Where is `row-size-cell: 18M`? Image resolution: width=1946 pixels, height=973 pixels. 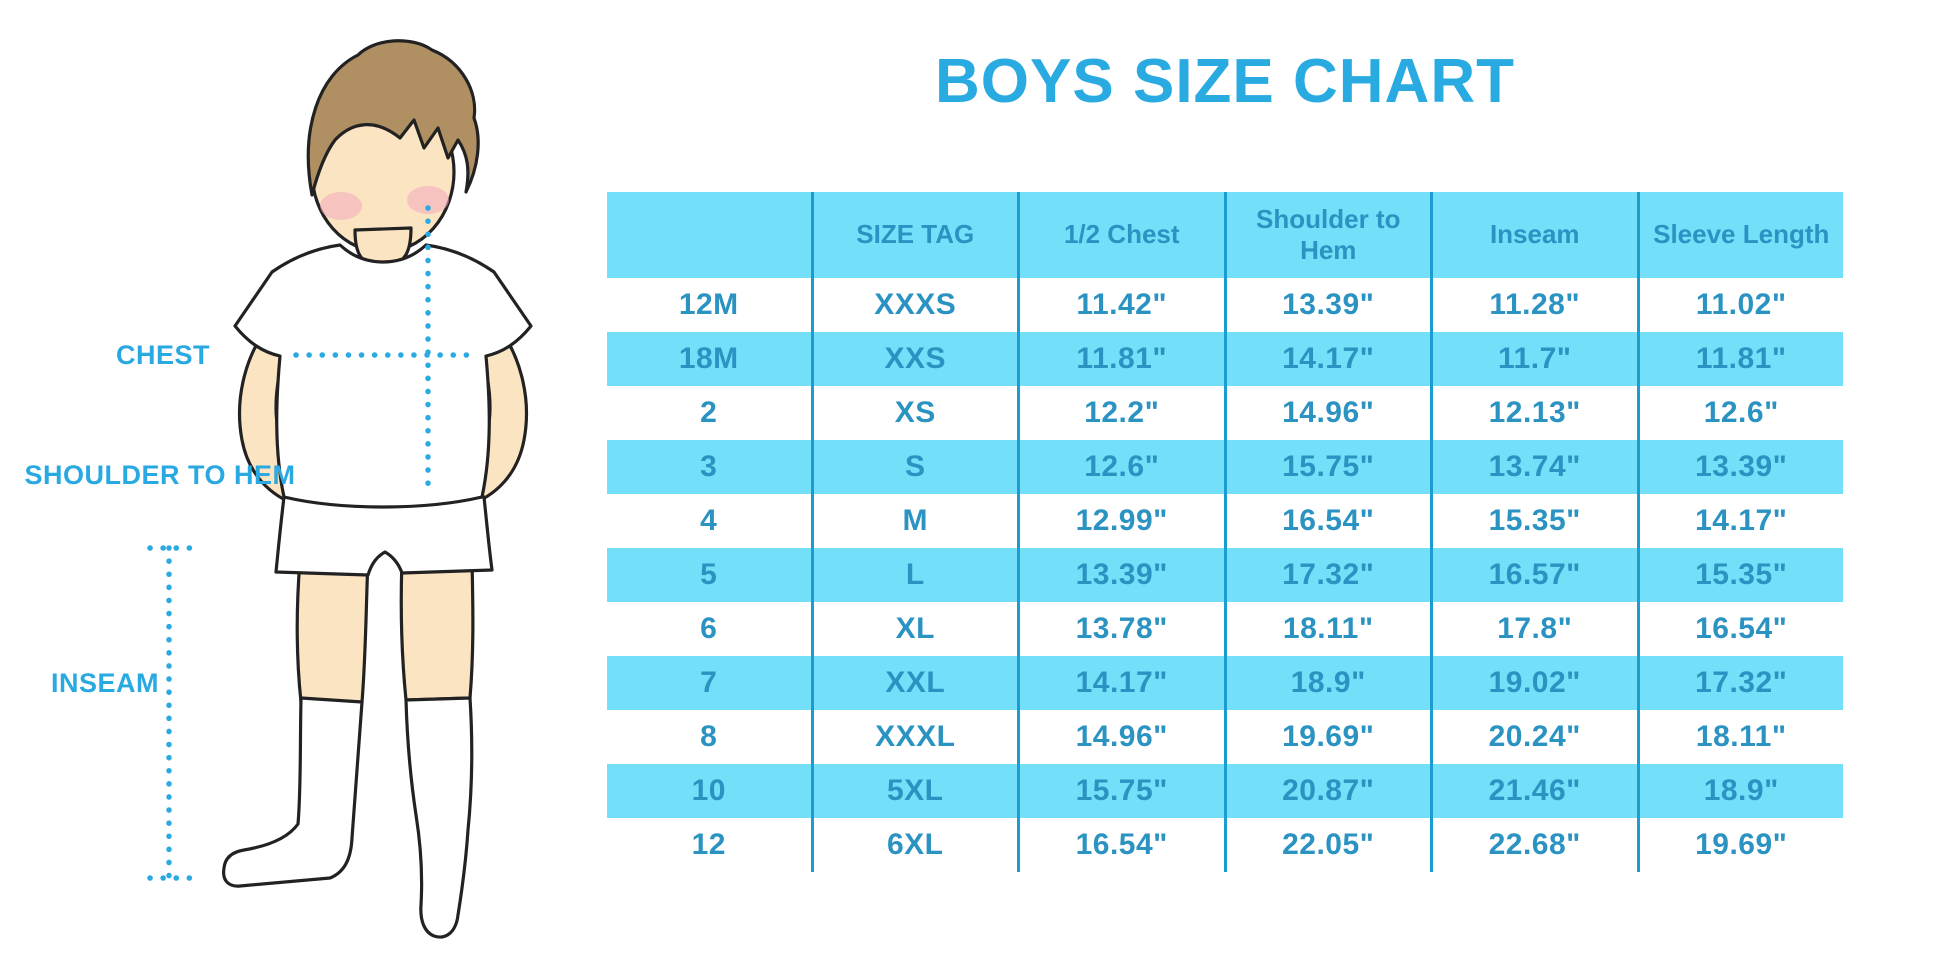 row-size-cell: 18M is located at coordinates (708, 358).